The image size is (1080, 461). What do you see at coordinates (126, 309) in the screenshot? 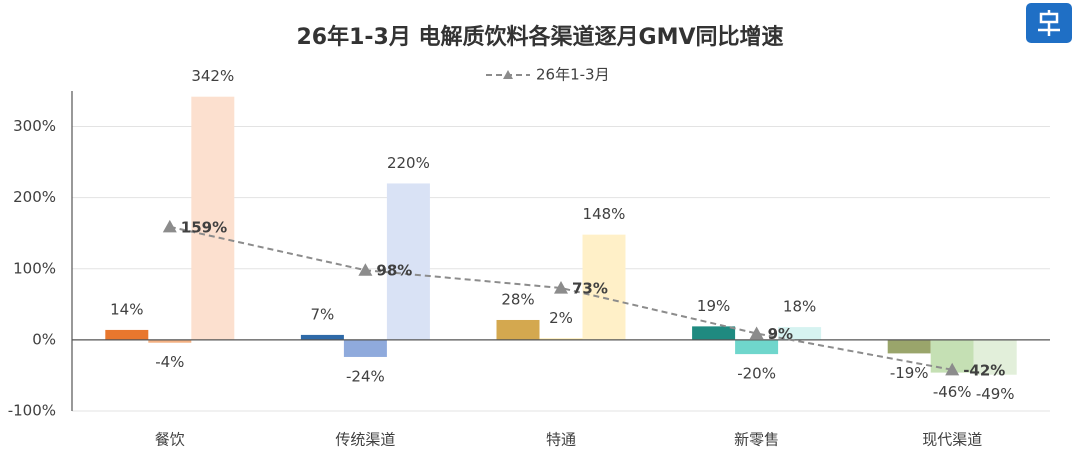
I see `data-label: 14%` at bounding box center [126, 309].